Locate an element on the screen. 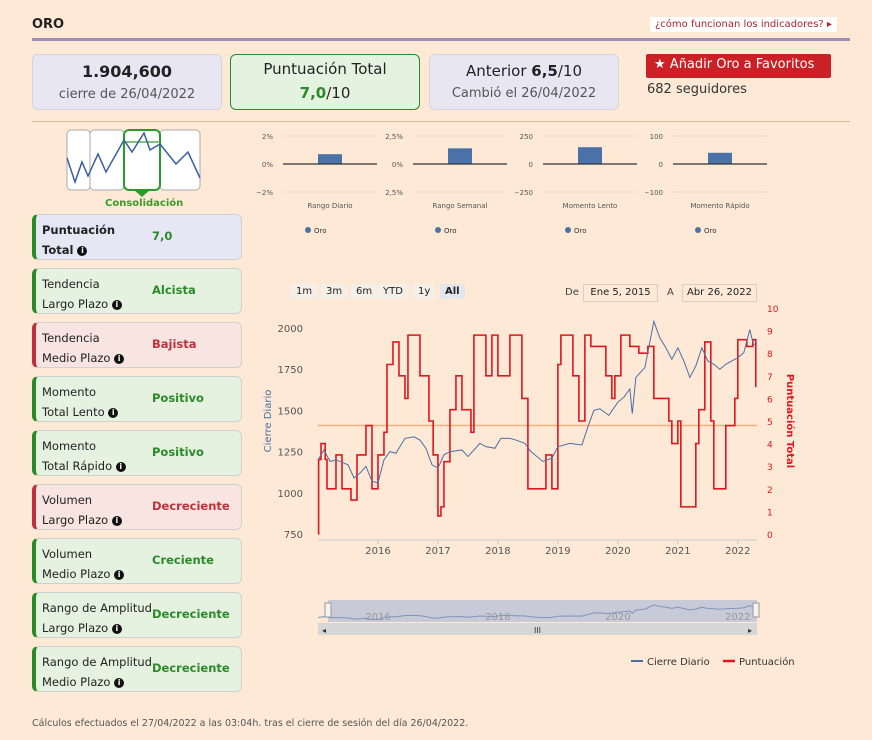 This screenshot has width=872, height=740. y2-tick-label: 0 is located at coordinates (770, 536).